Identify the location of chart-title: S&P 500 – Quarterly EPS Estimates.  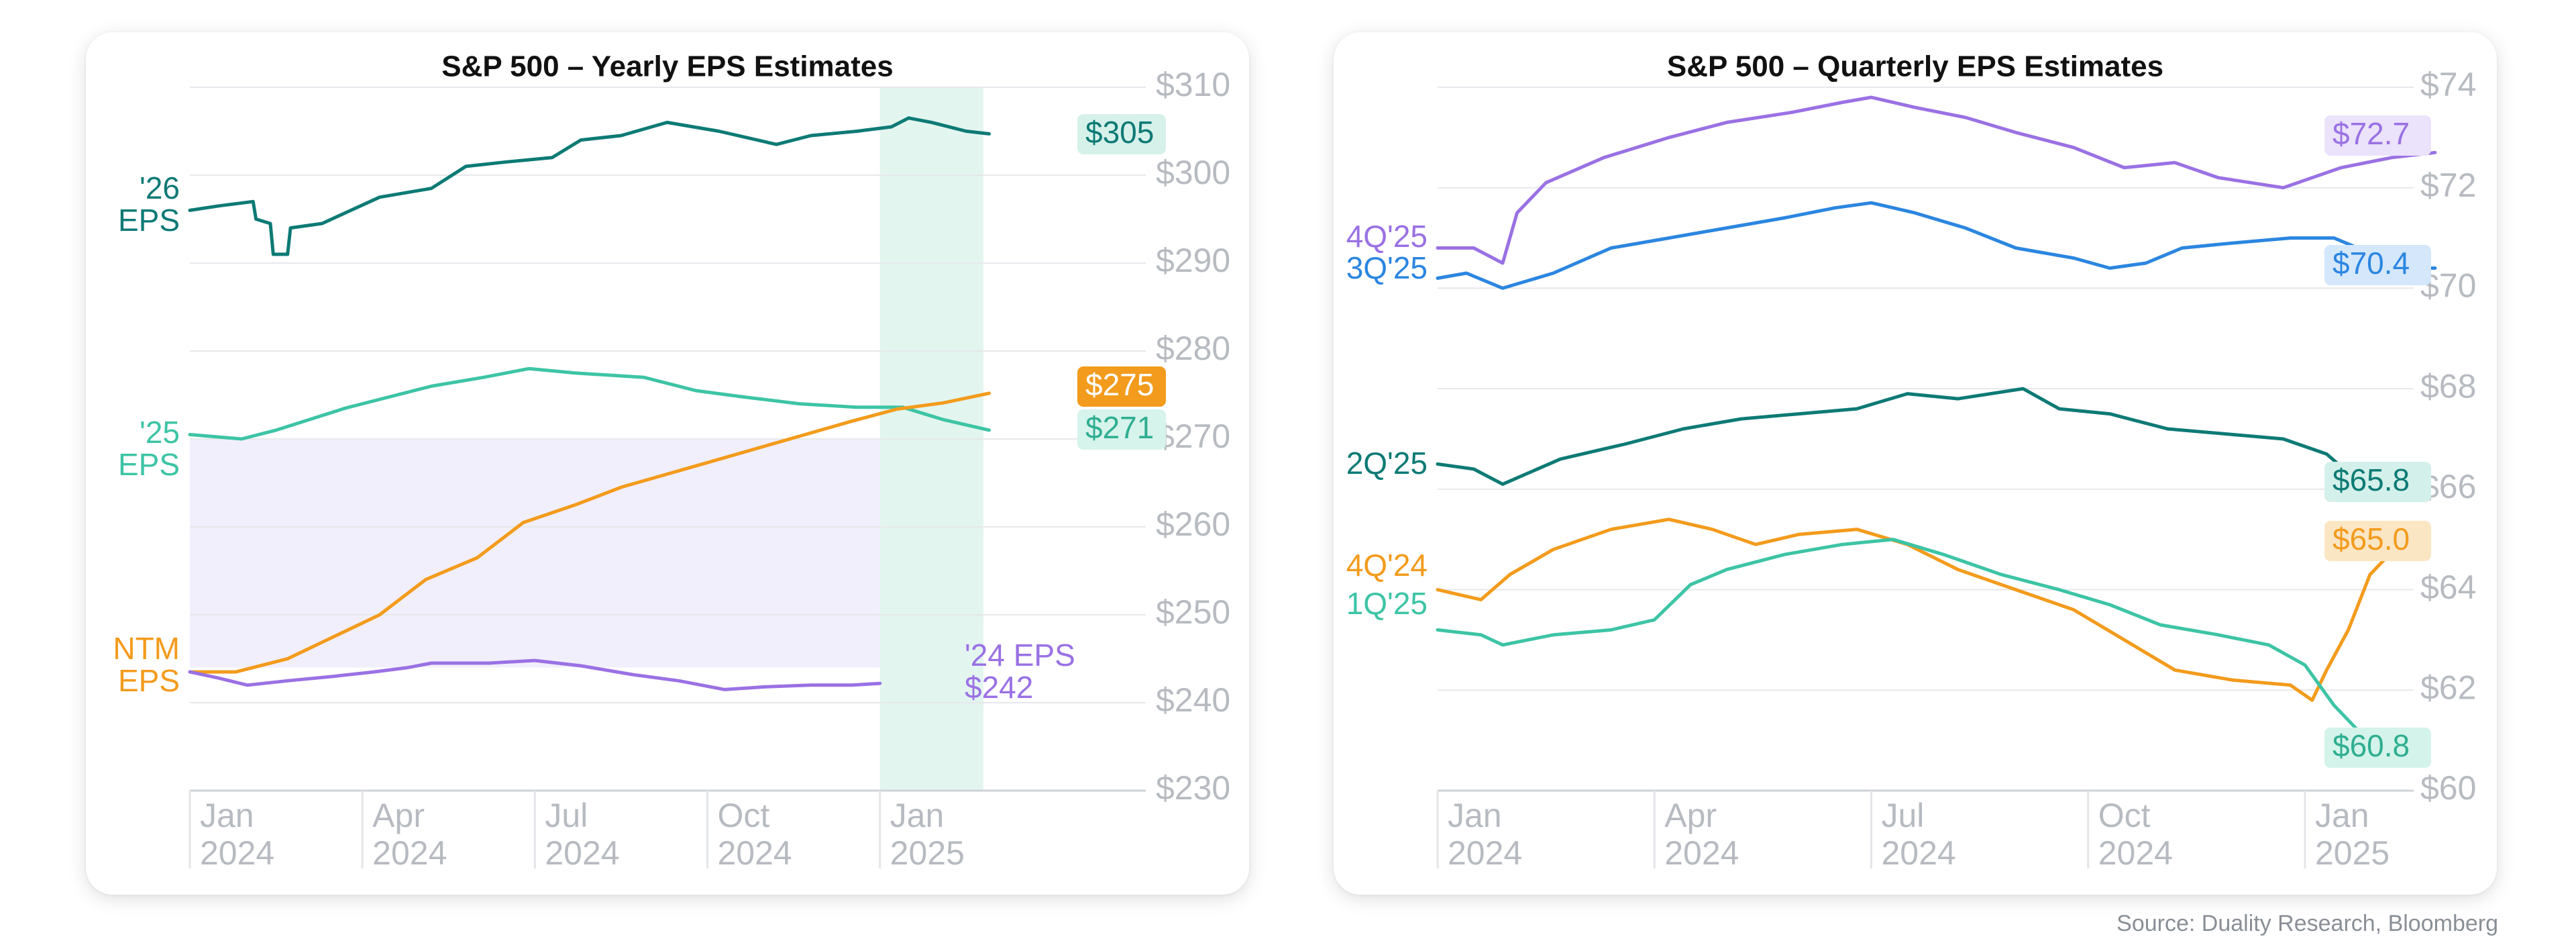
(1915, 66).